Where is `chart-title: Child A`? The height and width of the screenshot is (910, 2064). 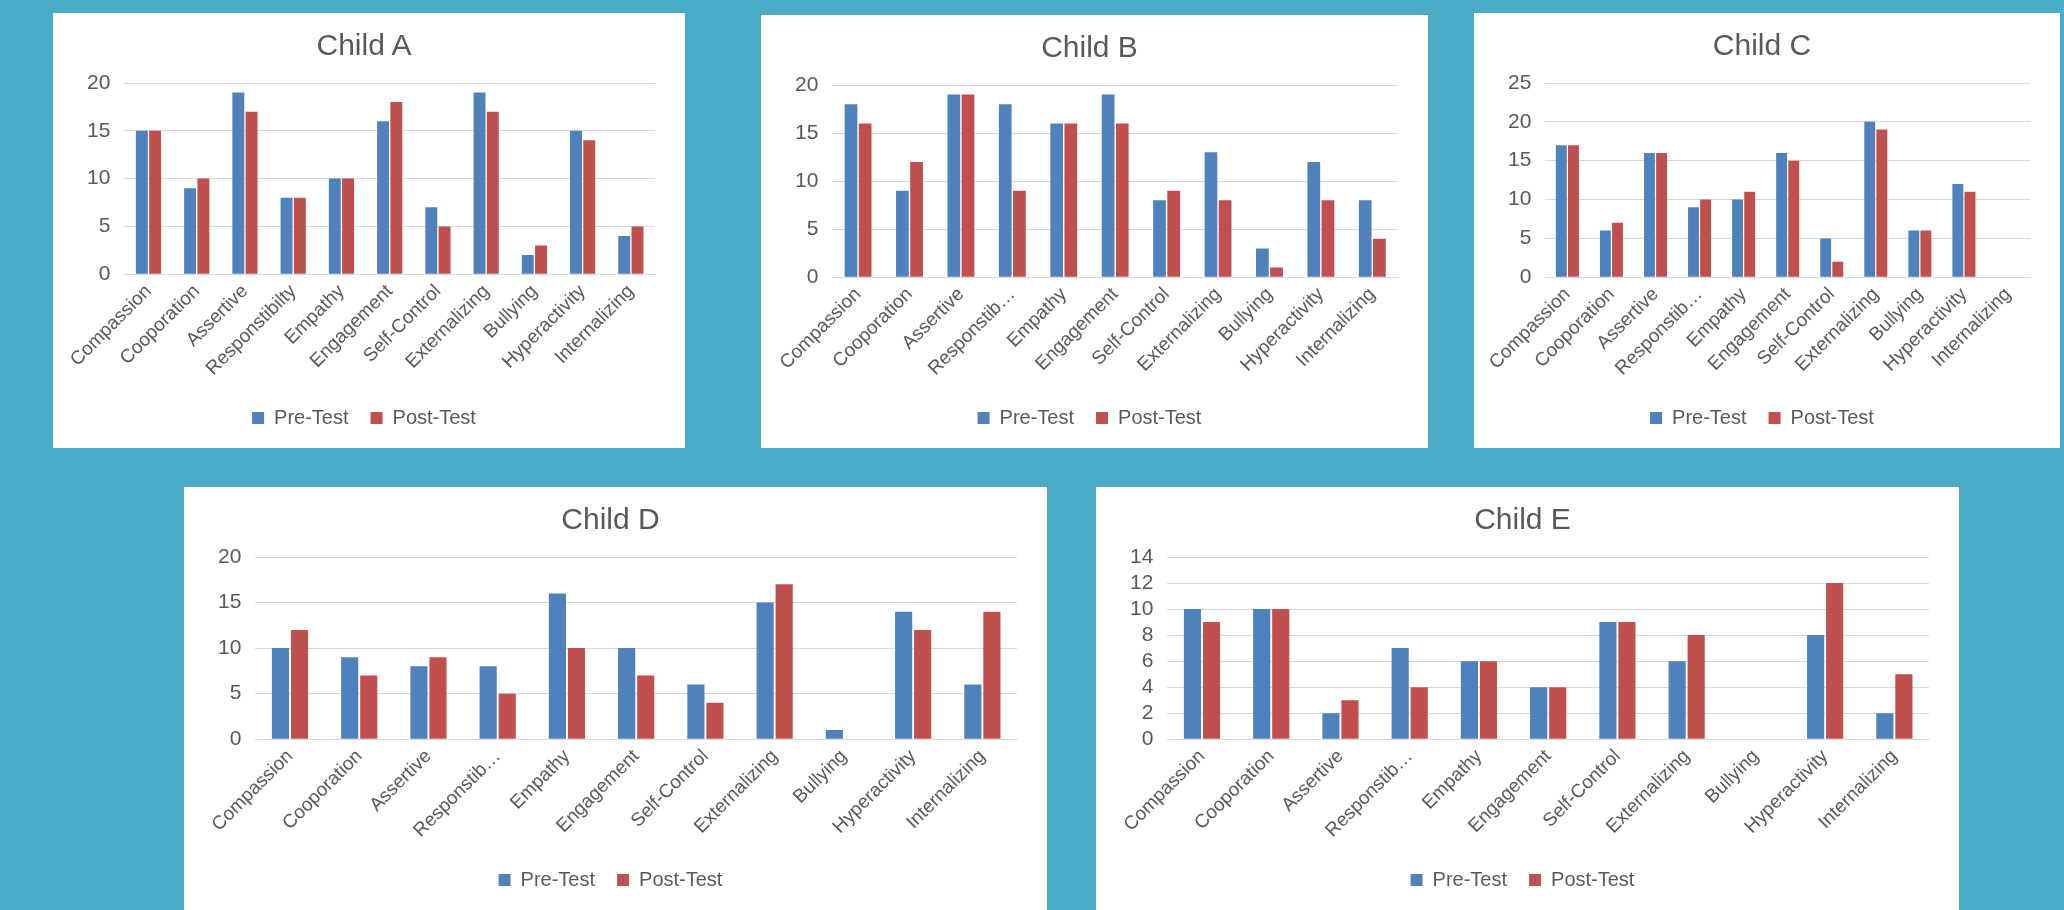
chart-title: Child A is located at coordinates (364, 45).